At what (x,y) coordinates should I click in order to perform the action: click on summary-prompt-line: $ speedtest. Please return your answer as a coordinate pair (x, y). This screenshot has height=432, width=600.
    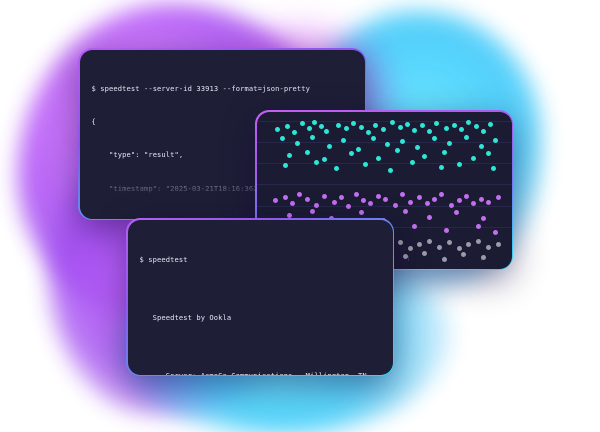
    Looking at the image, I should click on (163, 259).